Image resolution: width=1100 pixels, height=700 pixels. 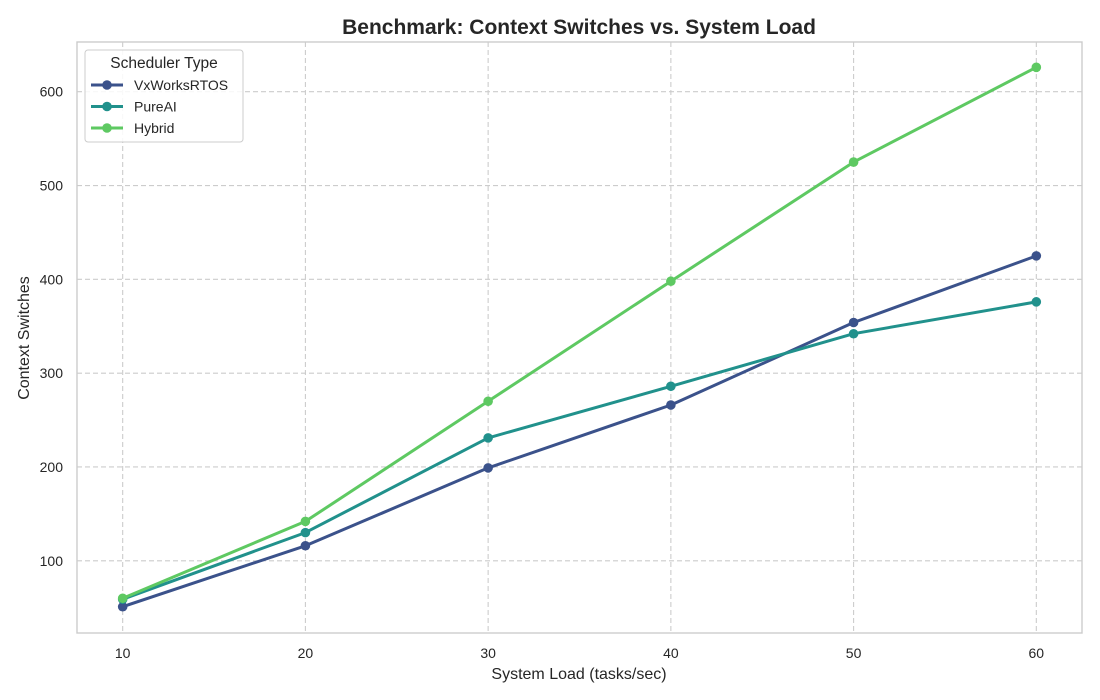 I want to click on legend-entry-pureai: PureAI, so click(x=134, y=107).